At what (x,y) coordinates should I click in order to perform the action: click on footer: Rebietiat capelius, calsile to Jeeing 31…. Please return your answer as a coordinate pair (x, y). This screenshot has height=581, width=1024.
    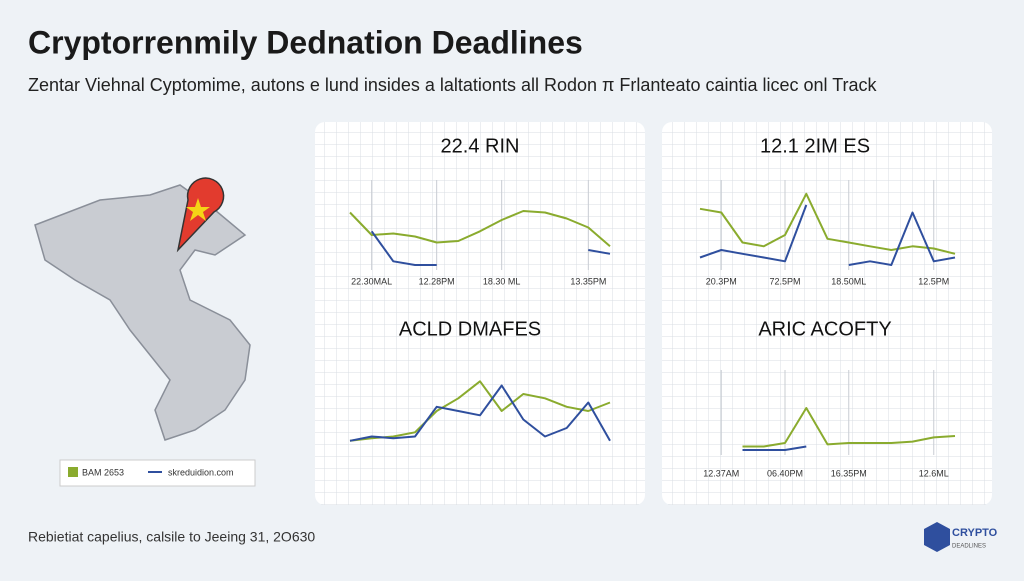
    Looking at the image, I should click on (171, 537).